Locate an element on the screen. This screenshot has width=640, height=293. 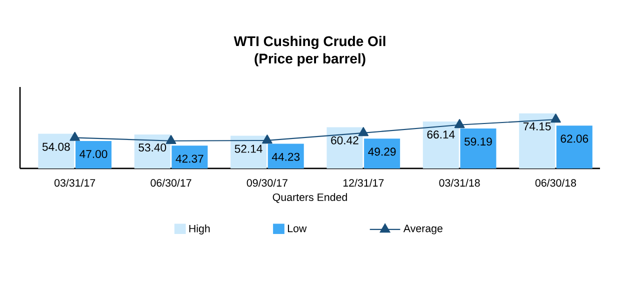
x-axis-title: Quarters Ended is located at coordinates (309, 198).